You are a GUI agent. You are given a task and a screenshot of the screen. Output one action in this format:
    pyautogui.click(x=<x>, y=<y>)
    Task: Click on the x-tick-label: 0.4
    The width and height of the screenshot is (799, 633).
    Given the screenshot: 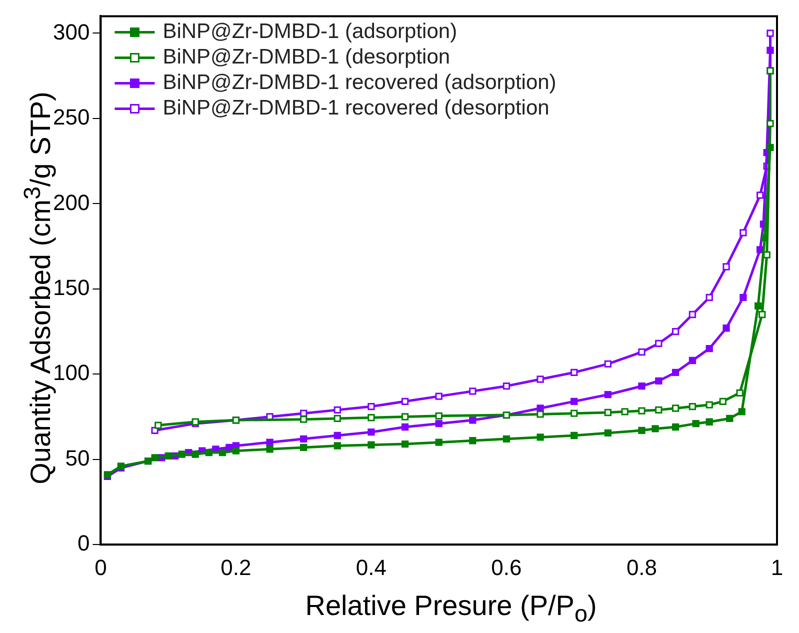 What is the action you would take?
    pyautogui.click(x=371, y=567)
    